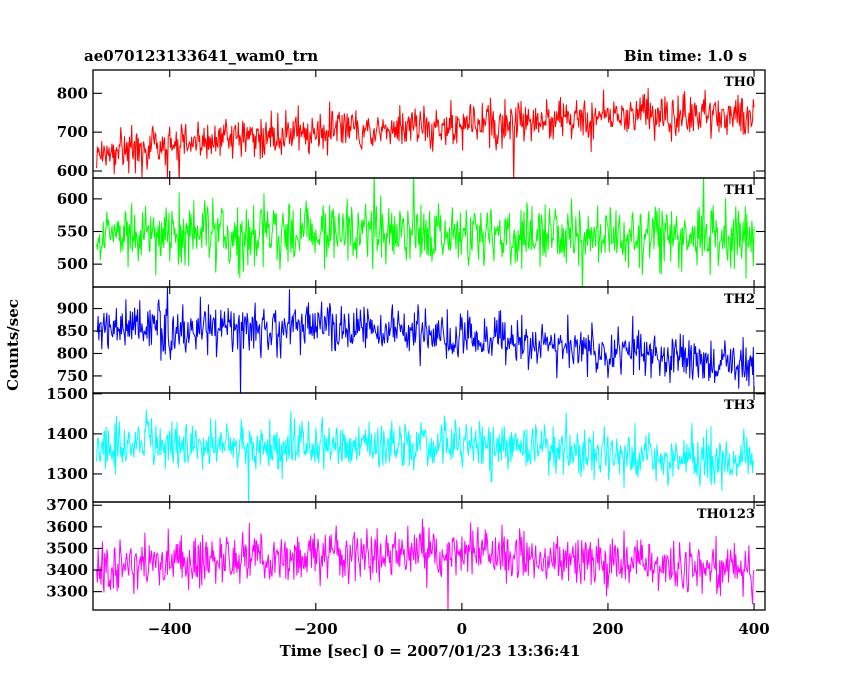  What do you see at coordinates (607, 629) in the screenshot?
I see `x-tick-label: 200` at bounding box center [607, 629].